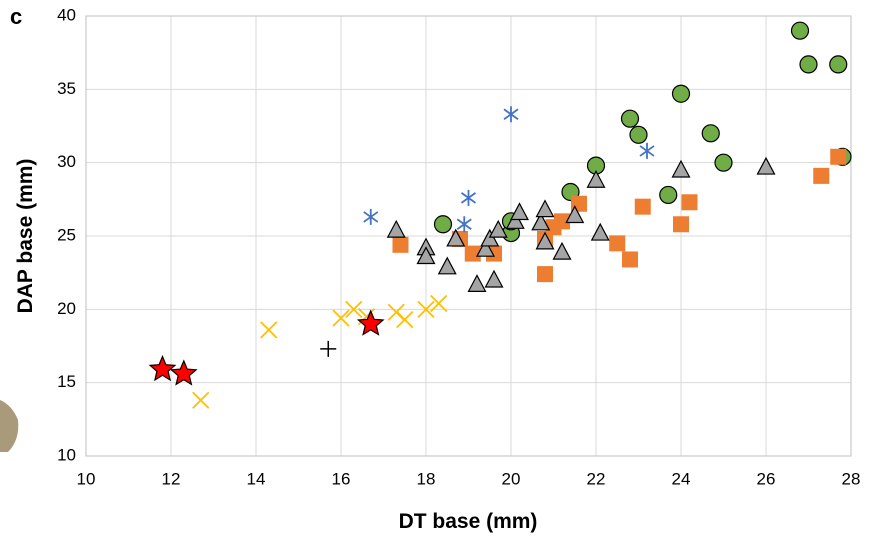 The height and width of the screenshot is (543, 879). I want to click on x-tick-label: 24, so click(681, 478).